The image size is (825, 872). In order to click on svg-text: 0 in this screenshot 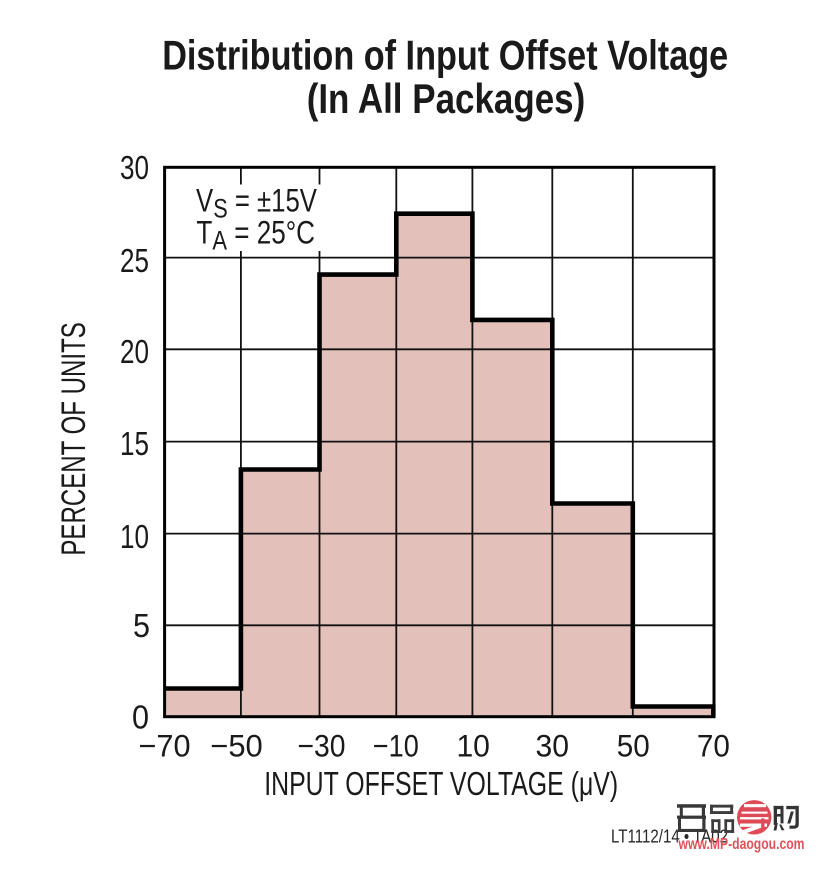, I will do `click(140, 717)`.